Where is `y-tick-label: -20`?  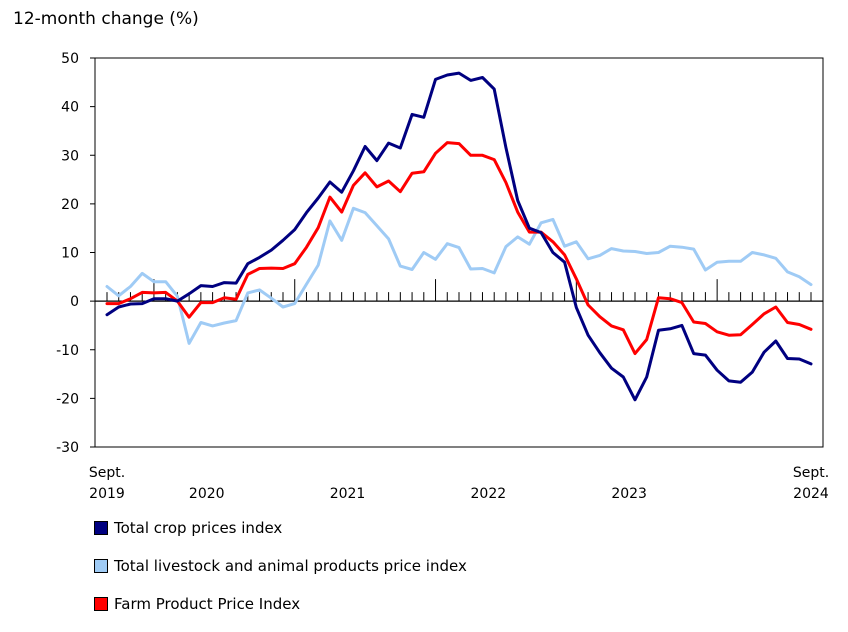 y-tick-label: -20 is located at coordinates (67, 399).